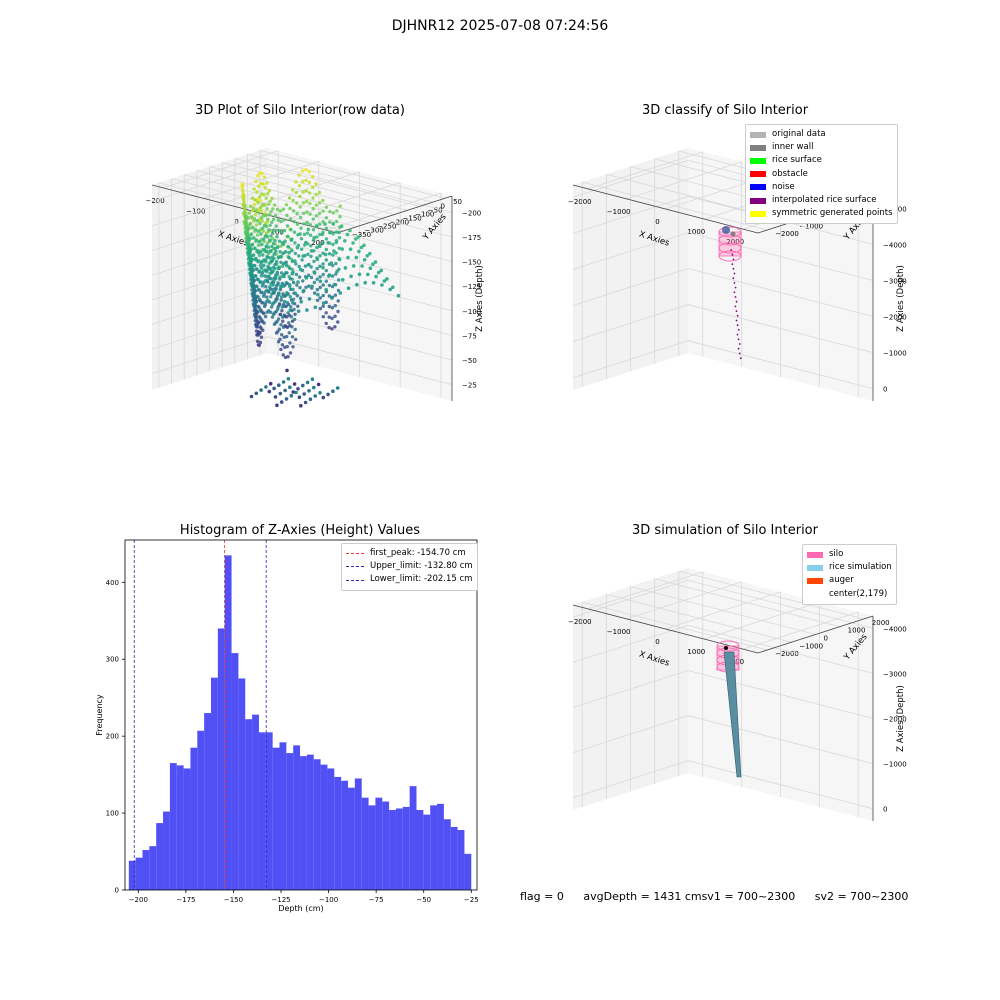 Image resolution: width=1000 pixels, height=1000 pixels. I want to click on plot1-xtick-label: 200, so click(317, 243).